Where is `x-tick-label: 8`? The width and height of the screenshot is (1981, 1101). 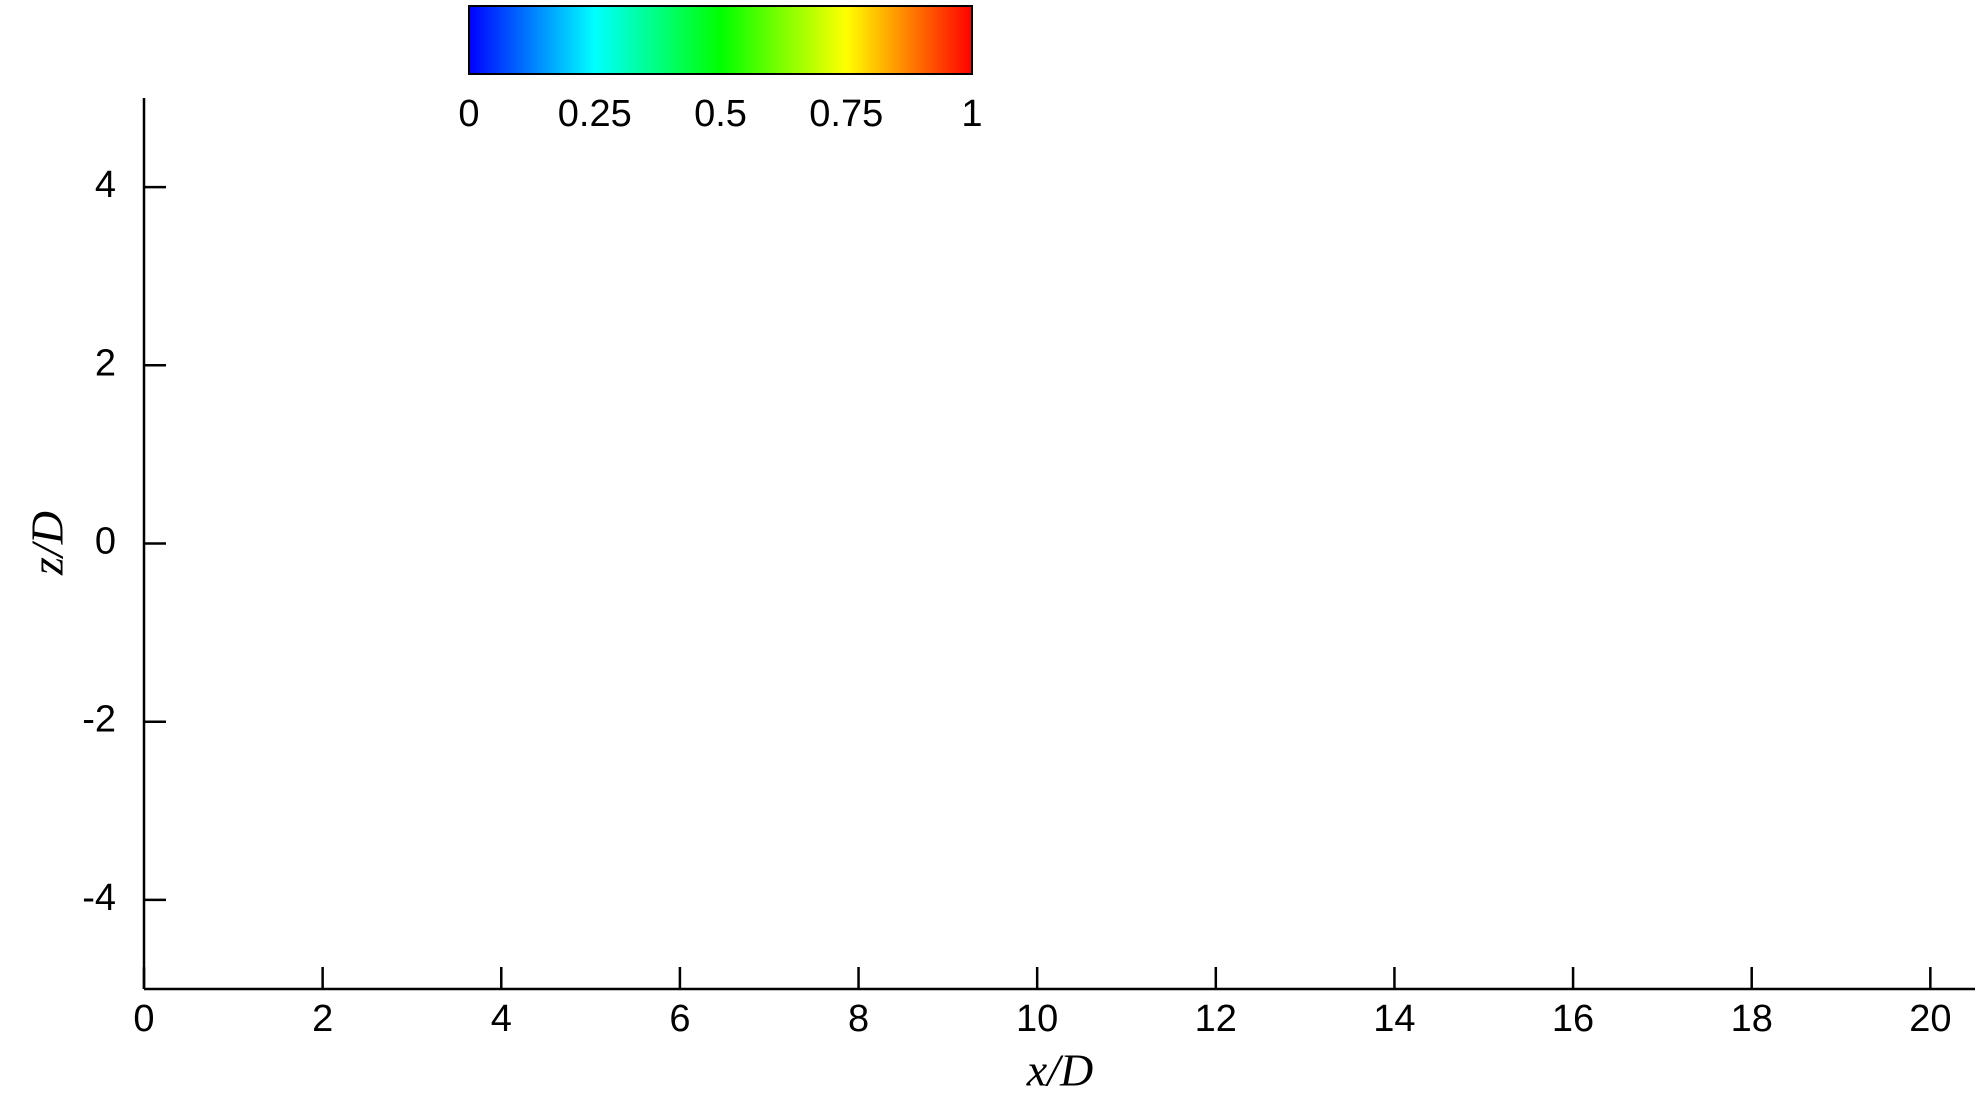
x-tick-label: 8 is located at coordinates (858, 1019).